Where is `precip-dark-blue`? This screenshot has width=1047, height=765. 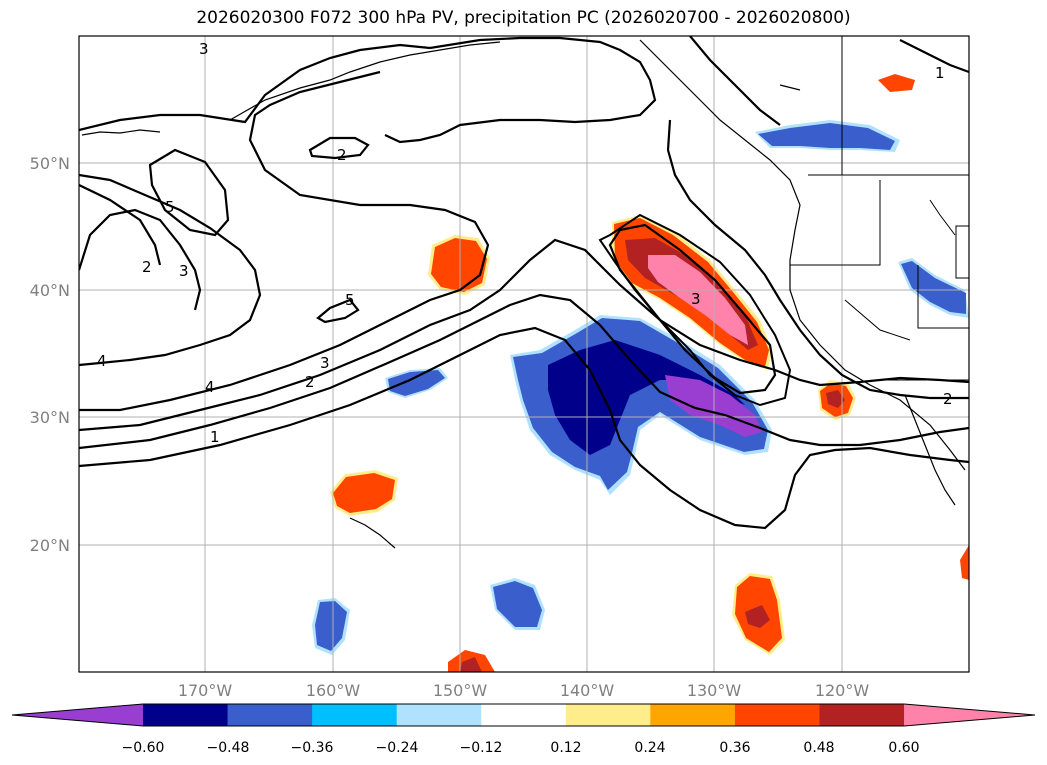 precip-dark-blue is located at coordinates (646, 397).